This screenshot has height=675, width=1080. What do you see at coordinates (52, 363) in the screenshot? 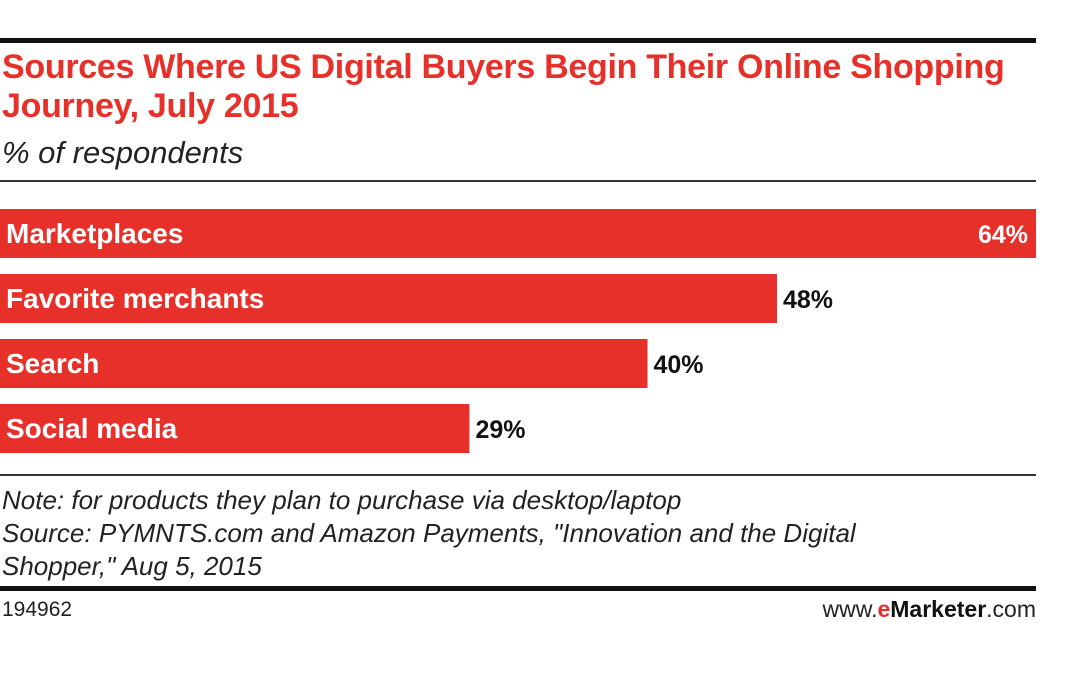
I see `category-label-search: Search` at bounding box center [52, 363].